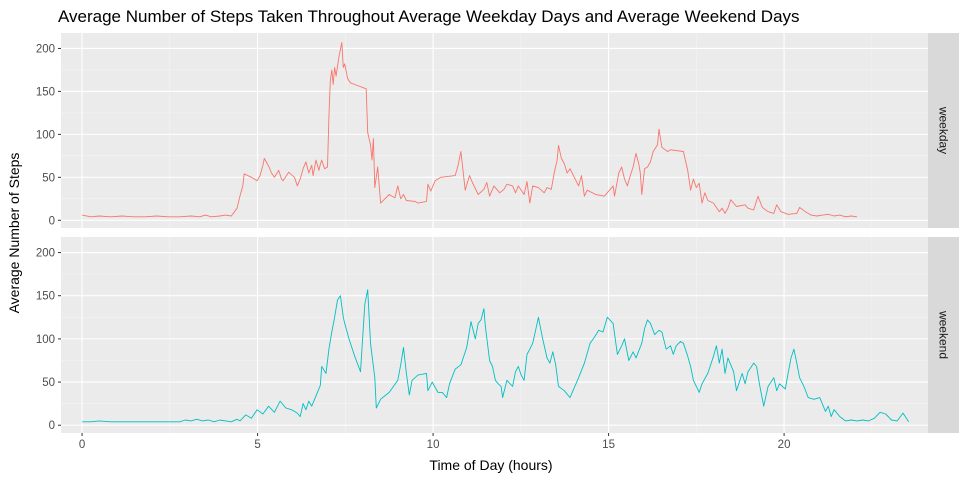 This screenshot has width=960, height=480. Describe the element at coordinates (82, 445) in the screenshot. I see `x-tick-label: 0` at that location.